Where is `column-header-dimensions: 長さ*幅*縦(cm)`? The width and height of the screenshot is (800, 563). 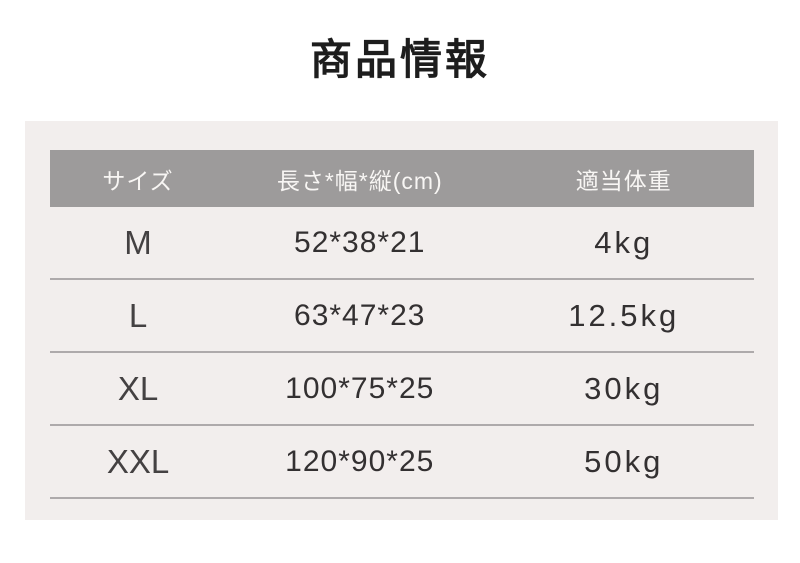
column-header-dimensions: 長さ*幅*縦(cm) is located at coordinates (359, 180).